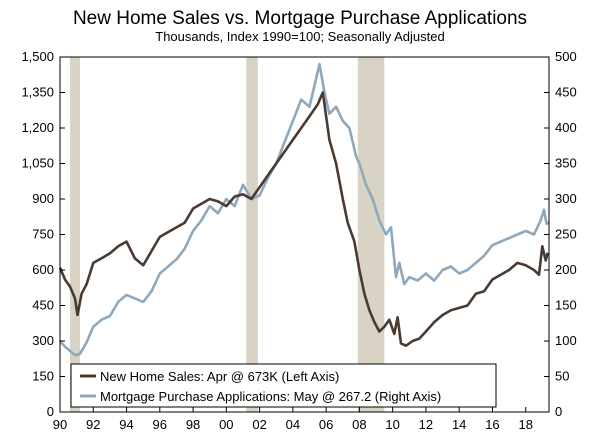 The height and width of the screenshot is (446, 600). What do you see at coordinates (160, 424) in the screenshot?
I see `x-tick-label: 96` at bounding box center [160, 424].